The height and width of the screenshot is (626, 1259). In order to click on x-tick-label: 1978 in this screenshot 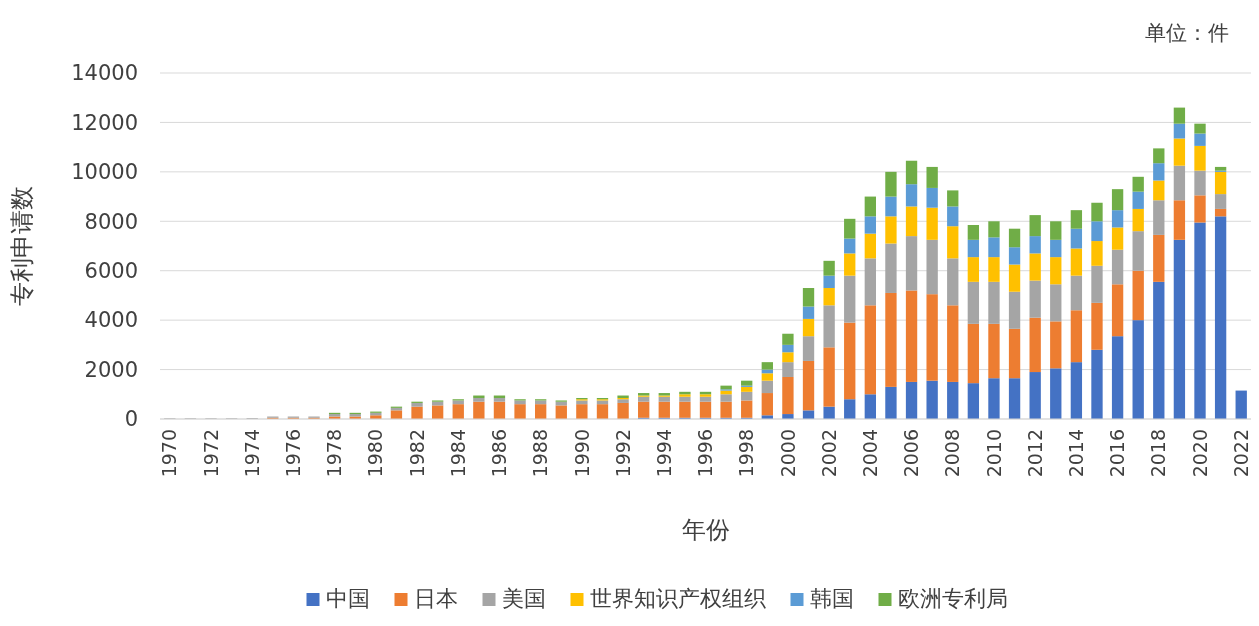, I will do `click(334, 453)`.